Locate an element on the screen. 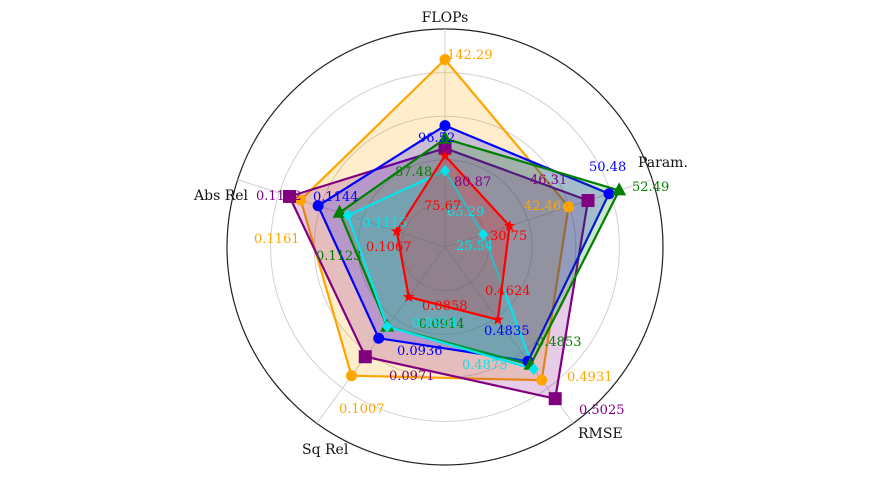 Image resolution: width=890 pixels, height=487 pixels. series-2-value-label-2: 46.31 is located at coordinates (548, 180).